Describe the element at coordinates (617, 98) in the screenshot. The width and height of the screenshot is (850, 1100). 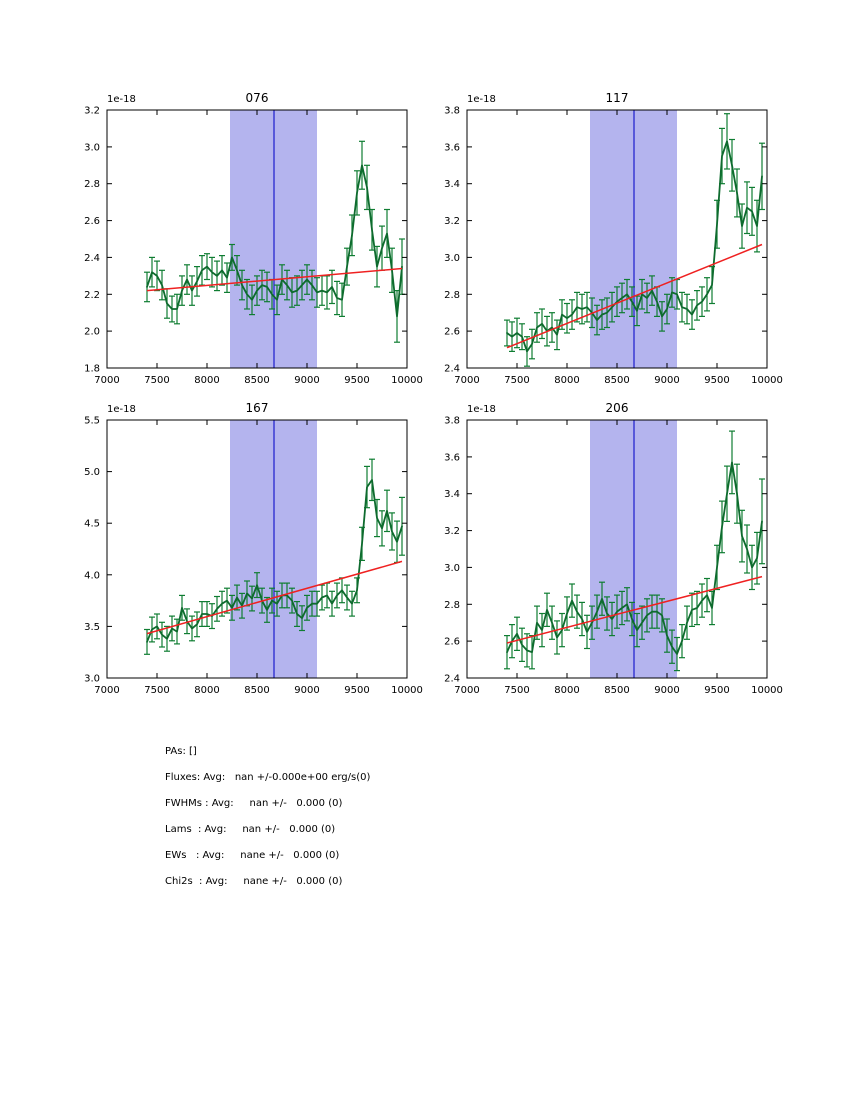
I see `svg-text: 117` at that location.